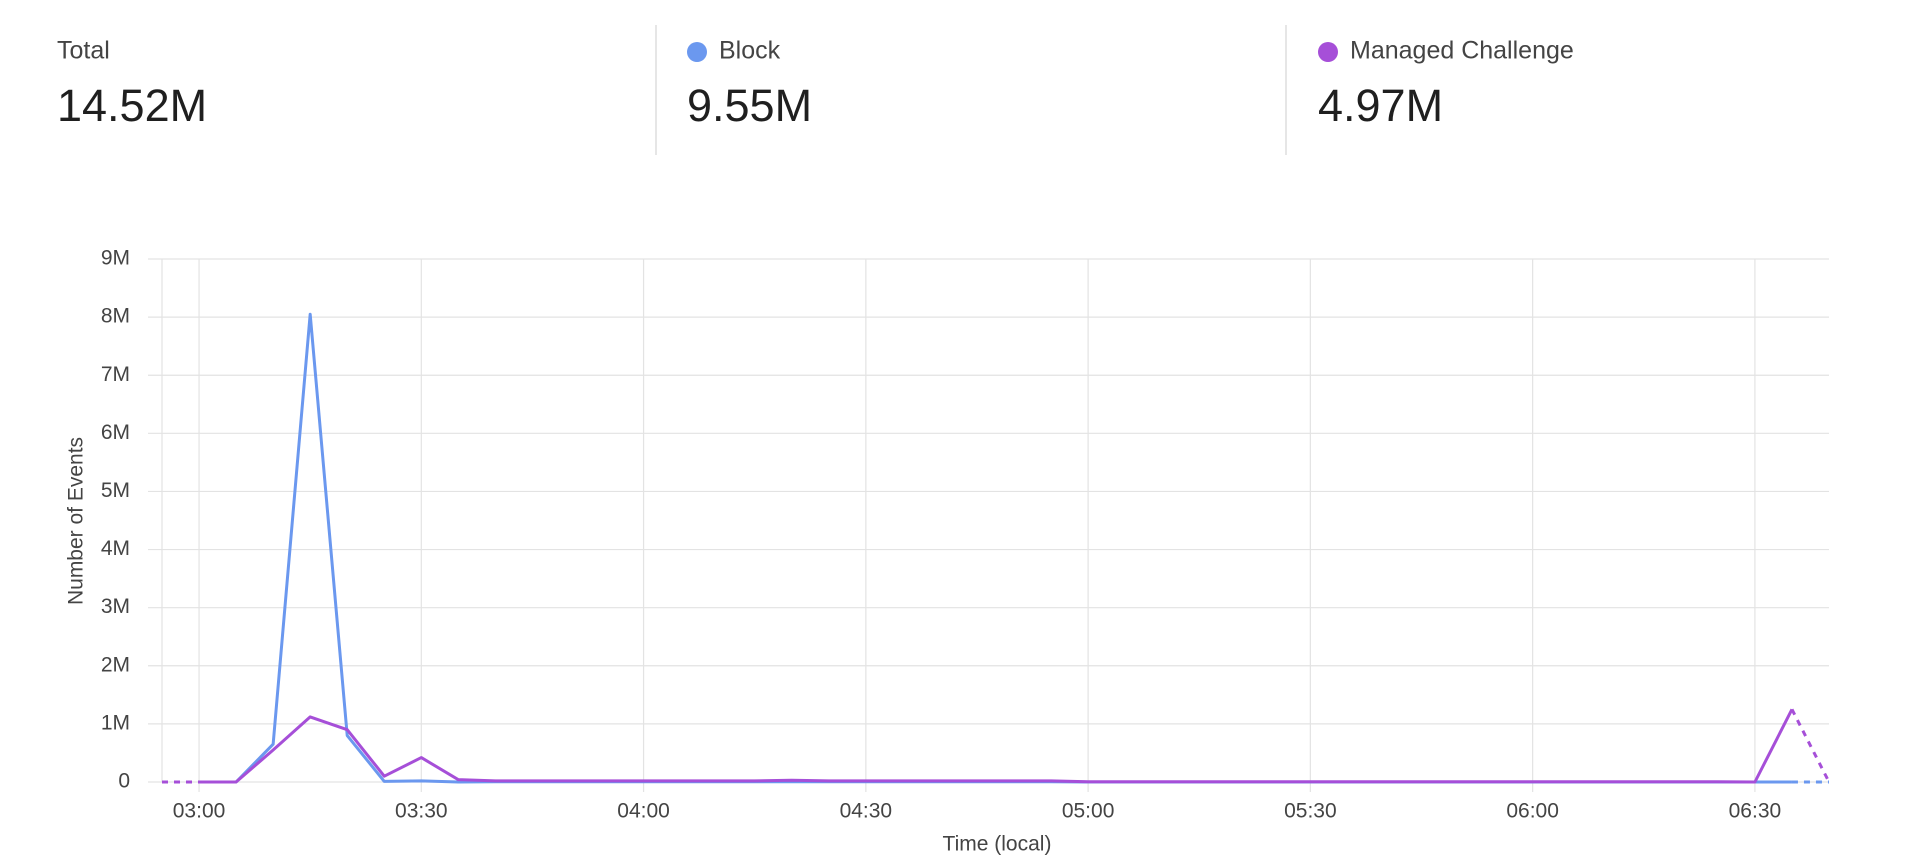  What do you see at coordinates (115, 316) in the screenshot?
I see `y-tick-label: 8M` at bounding box center [115, 316].